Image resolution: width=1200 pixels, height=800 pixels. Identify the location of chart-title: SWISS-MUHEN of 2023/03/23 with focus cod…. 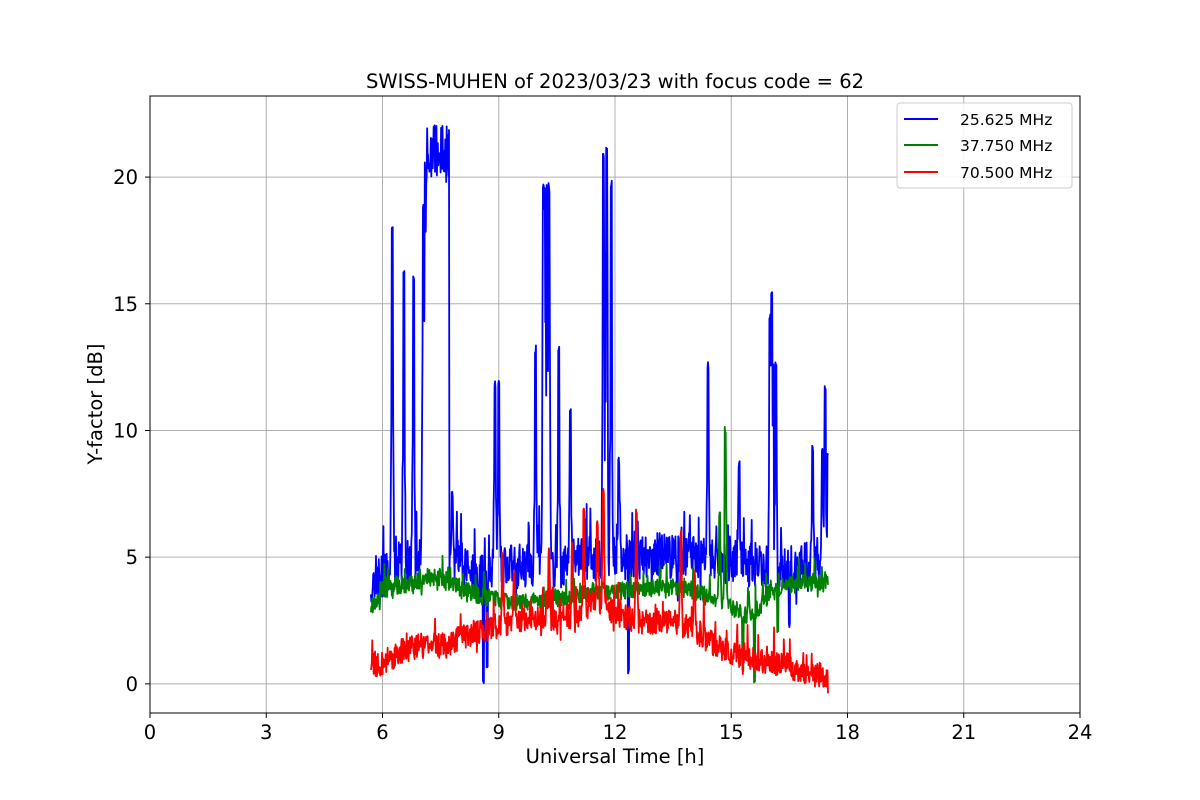
(615, 81).